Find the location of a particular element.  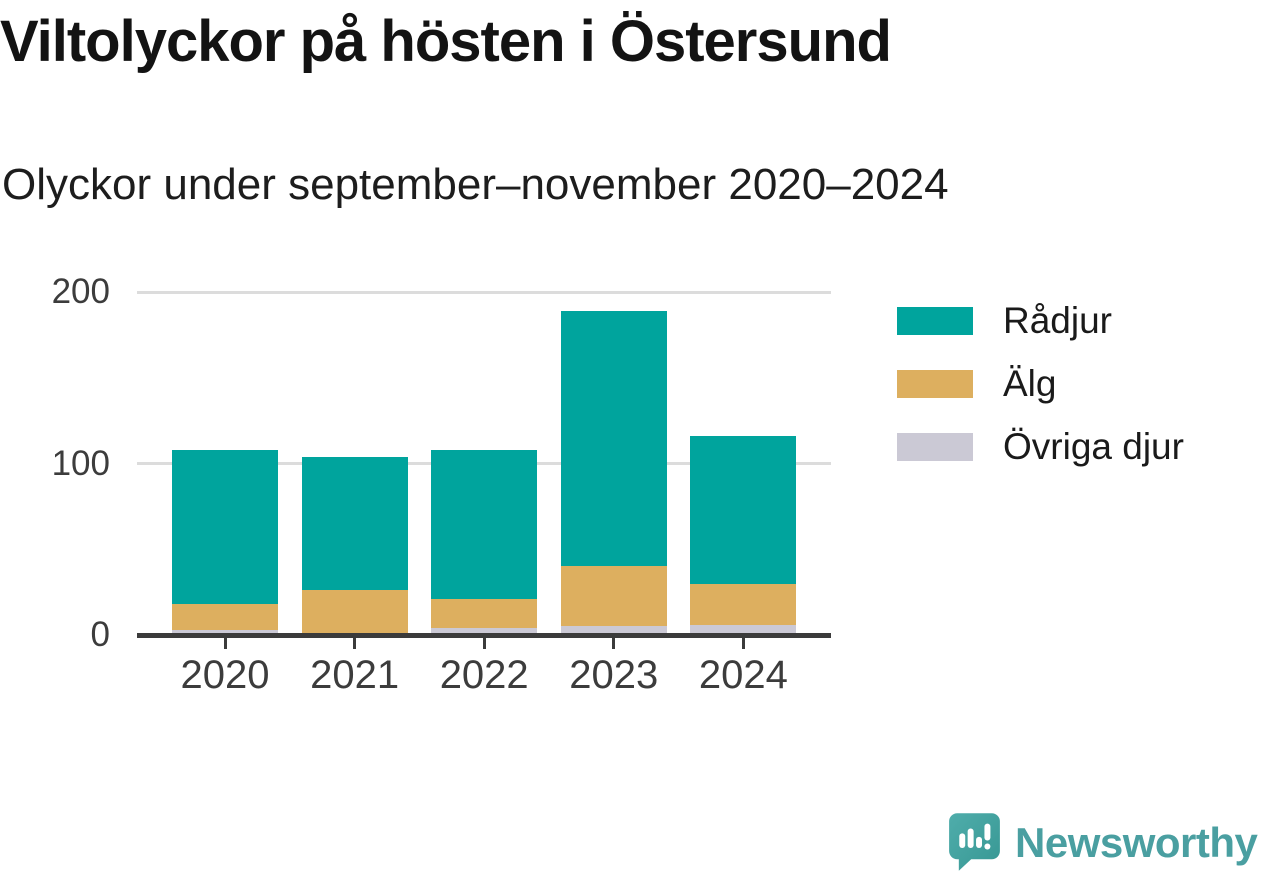

bar-2023 is located at coordinates (613, 472).